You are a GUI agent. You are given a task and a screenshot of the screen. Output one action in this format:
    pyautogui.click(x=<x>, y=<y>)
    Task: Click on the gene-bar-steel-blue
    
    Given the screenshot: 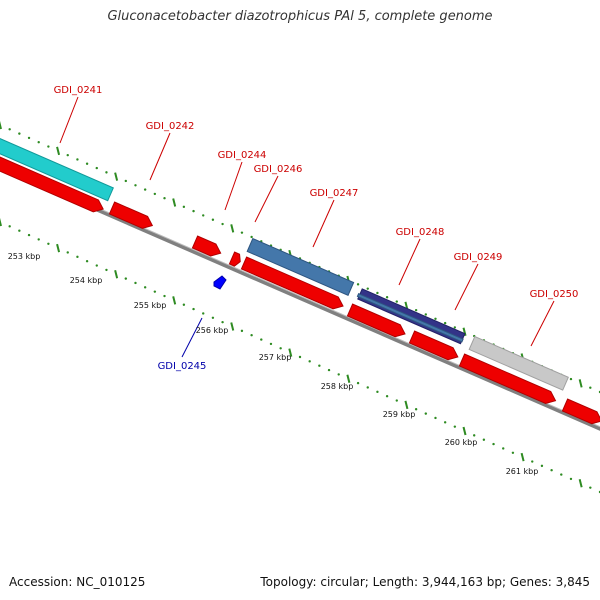 What is the action you would take?
    pyautogui.click(x=300, y=266)
    